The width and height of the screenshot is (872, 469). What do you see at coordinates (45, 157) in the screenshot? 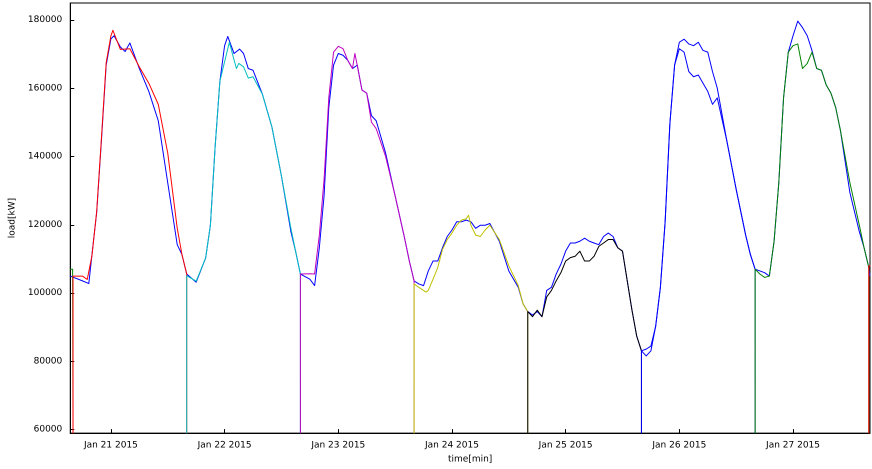
I see `y-tick-label: 140000` at bounding box center [45, 157].